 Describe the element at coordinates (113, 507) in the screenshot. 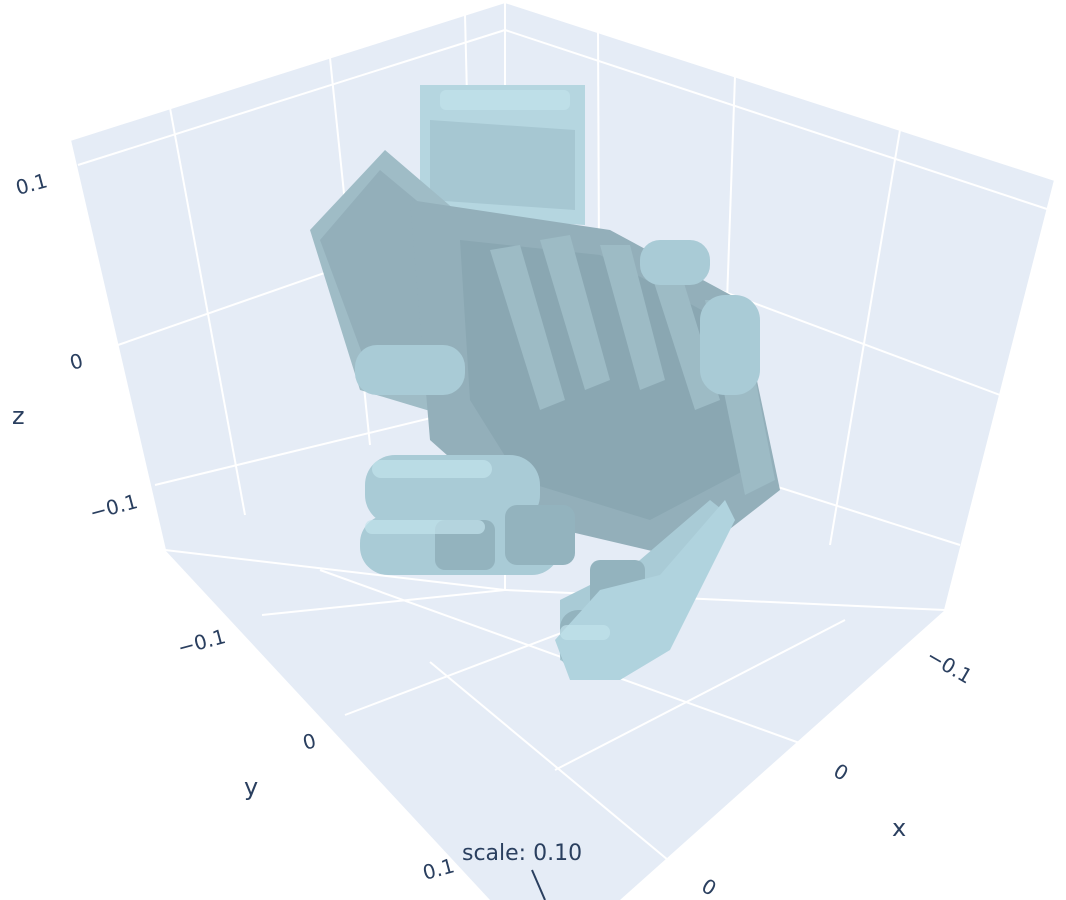

I see `z-tick-neg0.1: −0.1` at that location.